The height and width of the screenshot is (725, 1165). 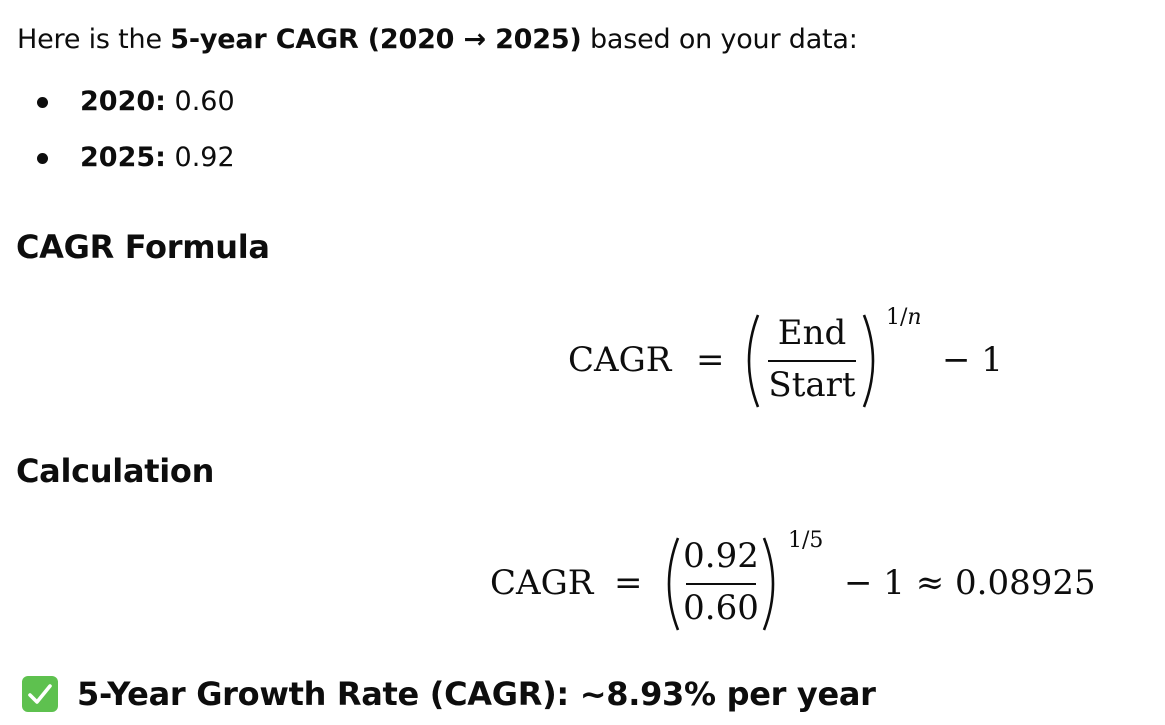 I want to click on calculation-rest: − 1 ≈ 0.08925, so click(x=970, y=583).